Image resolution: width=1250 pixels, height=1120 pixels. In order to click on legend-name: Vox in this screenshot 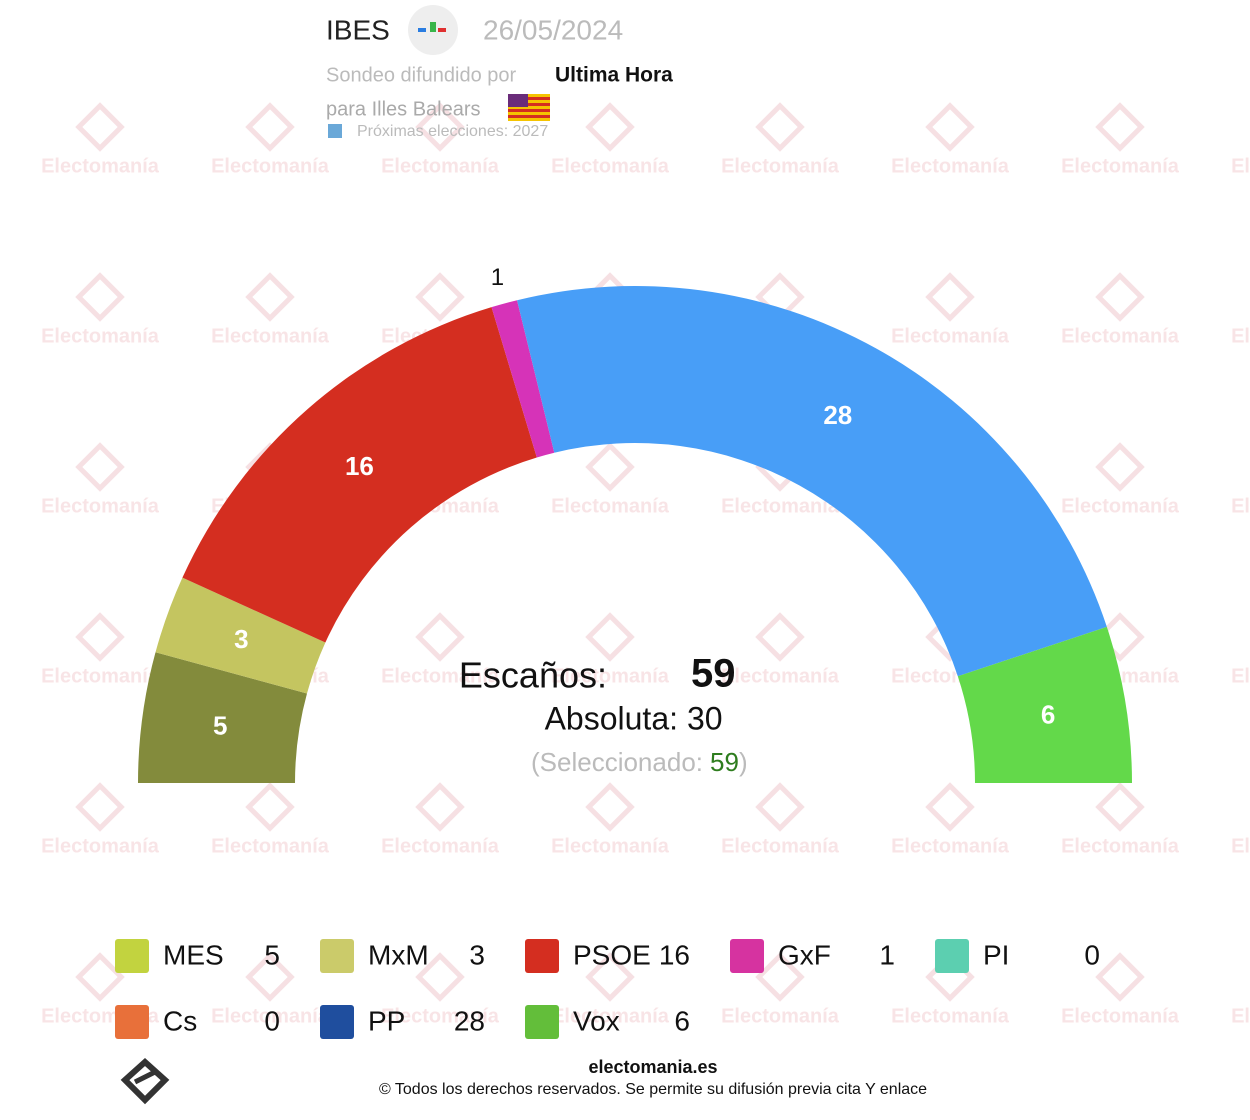, I will do `click(596, 1020)`.